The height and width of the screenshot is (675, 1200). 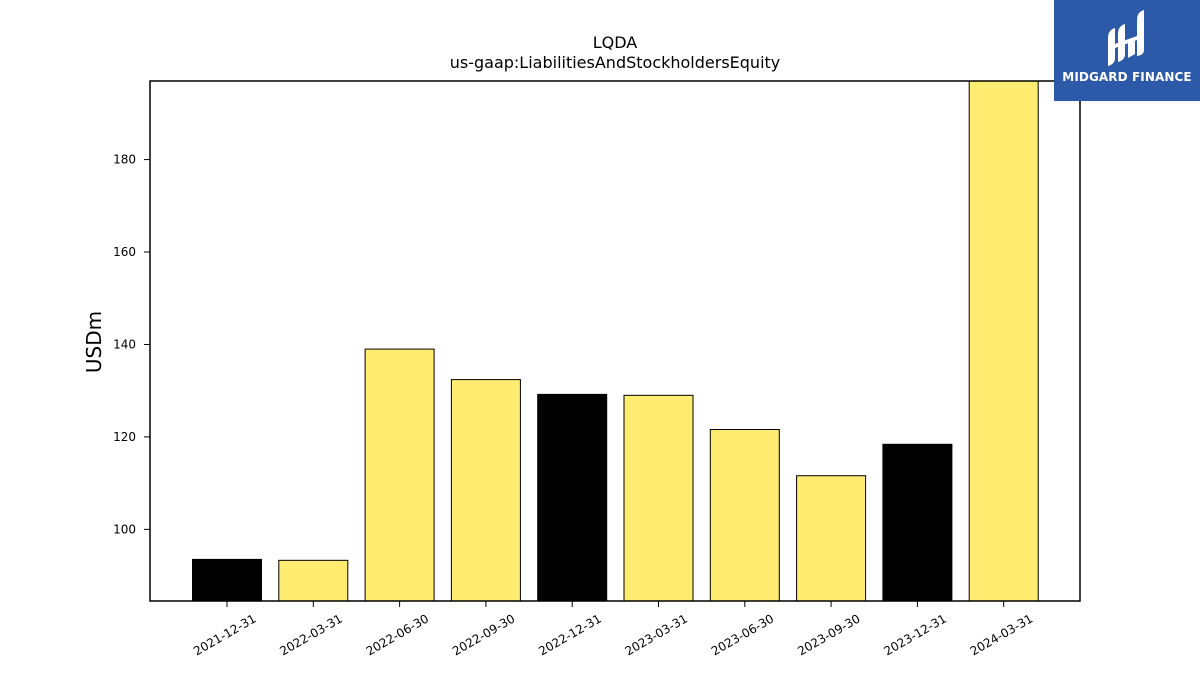 I want to click on chart-title: LQDA, so click(x=615, y=42).